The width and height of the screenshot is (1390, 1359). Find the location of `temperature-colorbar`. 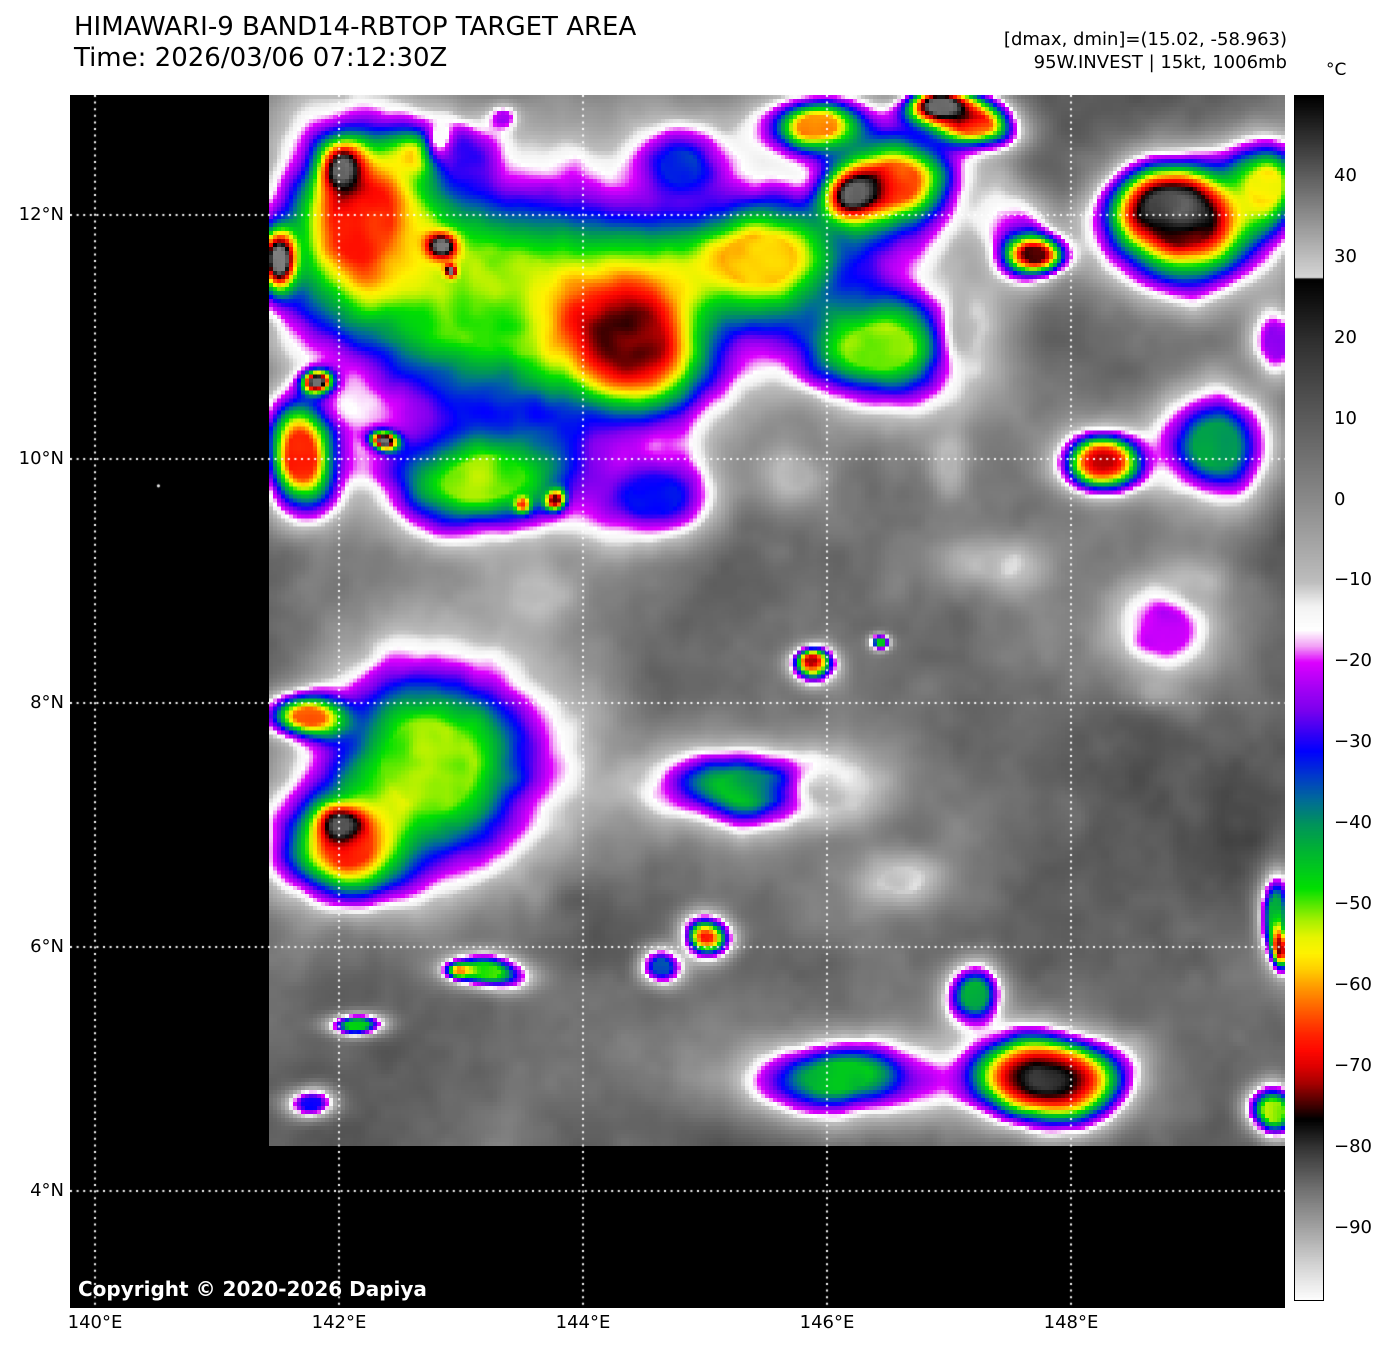

temperature-colorbar is located at coordinates (1309, 698).